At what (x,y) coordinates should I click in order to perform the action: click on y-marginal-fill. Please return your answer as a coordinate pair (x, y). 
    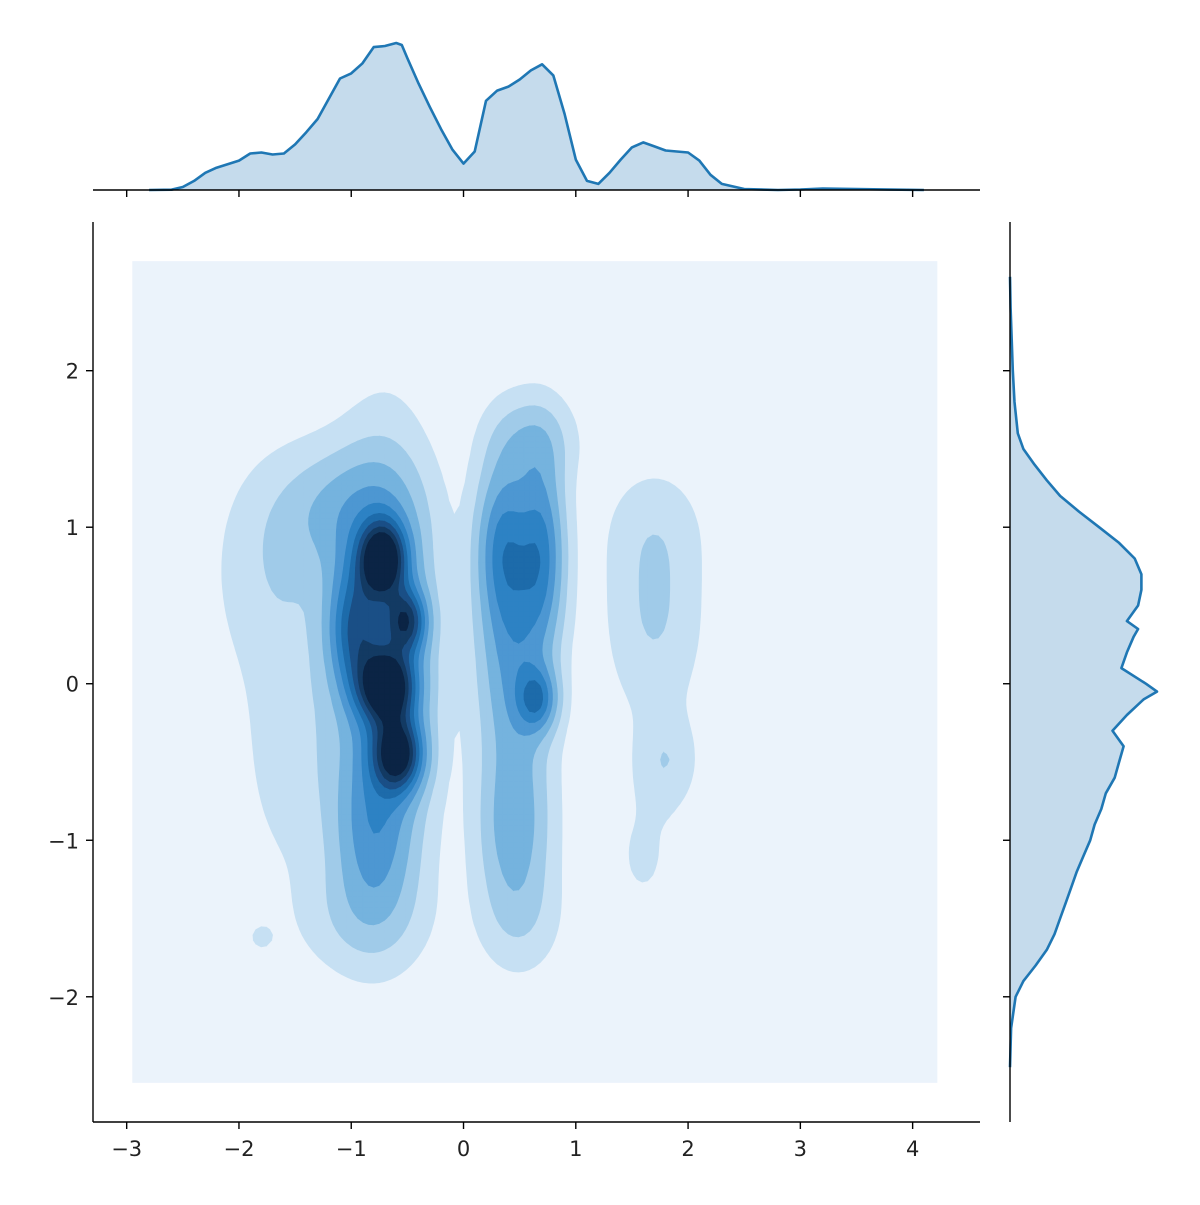
    Looking at the image, I should click on (1083, 672).